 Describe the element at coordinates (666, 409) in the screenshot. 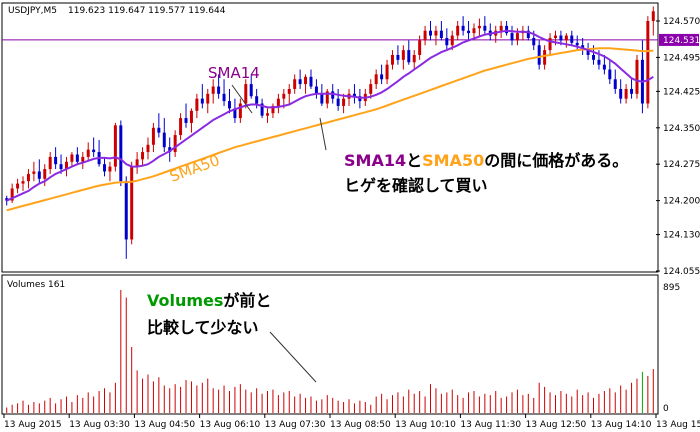

I see `volume-tick-label: 0` at that location.